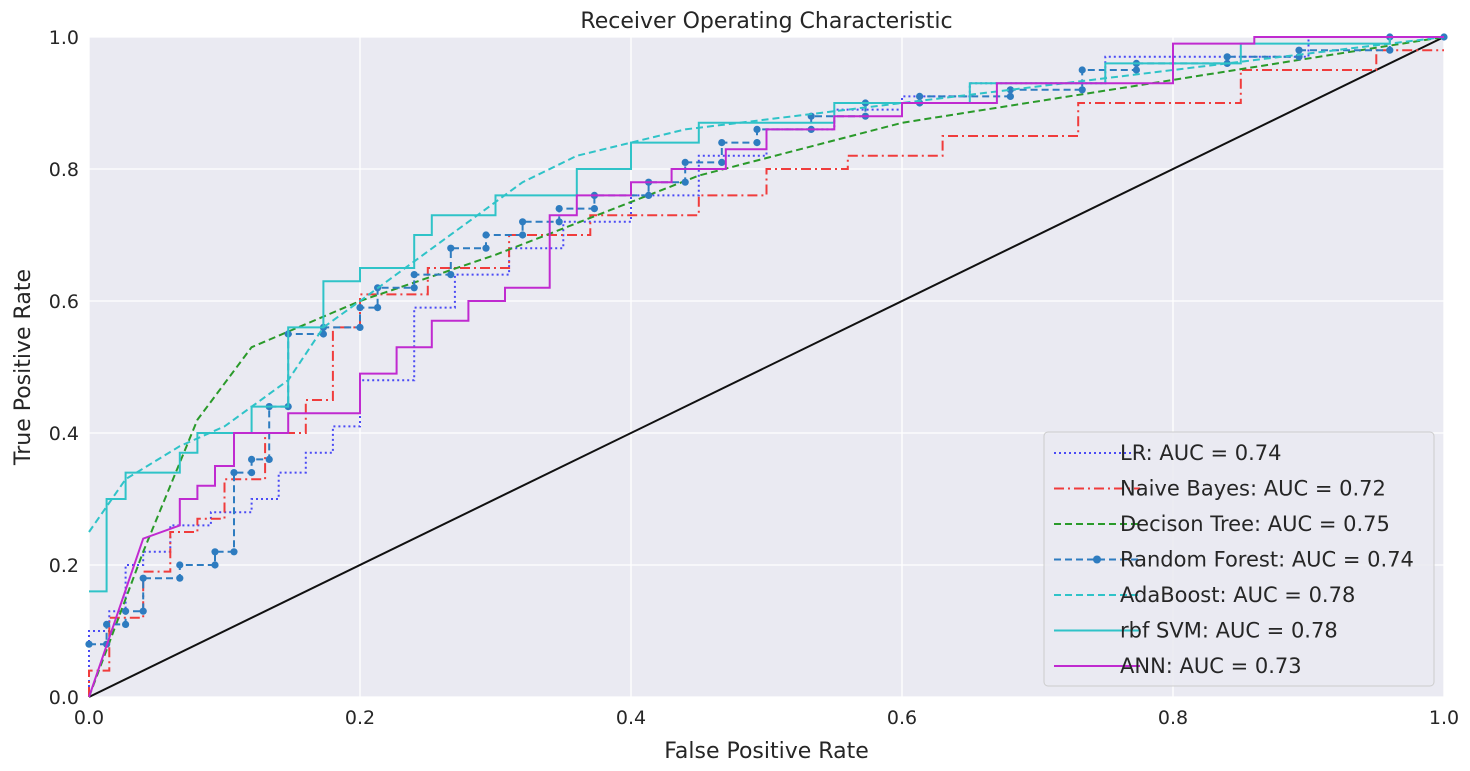 The image size is (1470, 771). I want to click on legend-label: LR: AUC = 0.74, so click(1201, 453).